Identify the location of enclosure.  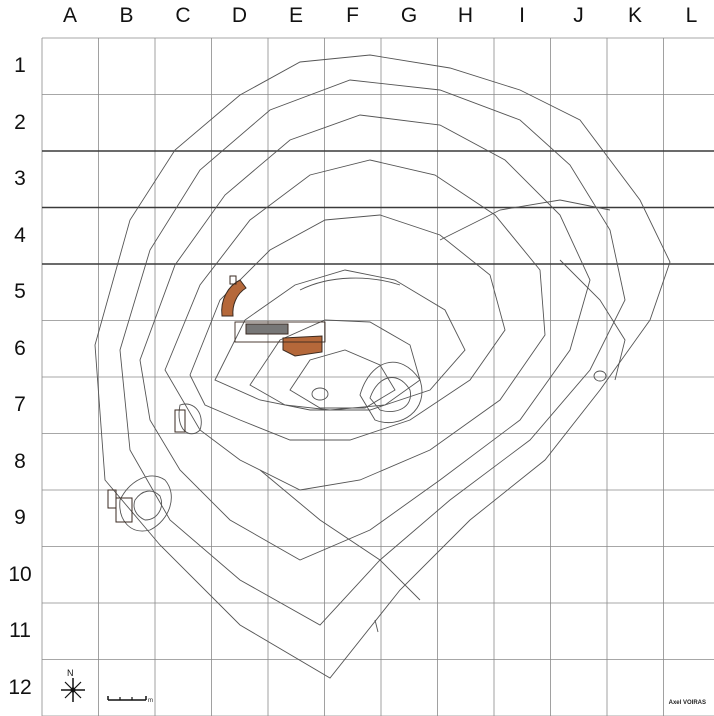
(280, 332).